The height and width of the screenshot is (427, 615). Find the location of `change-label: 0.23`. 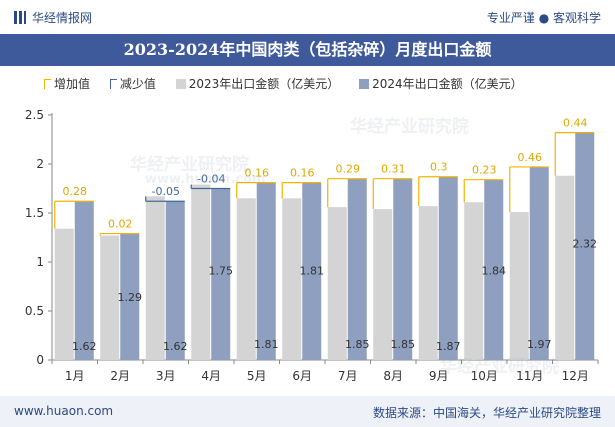

change-label: 0.23 is located at coordinates (484, 170).